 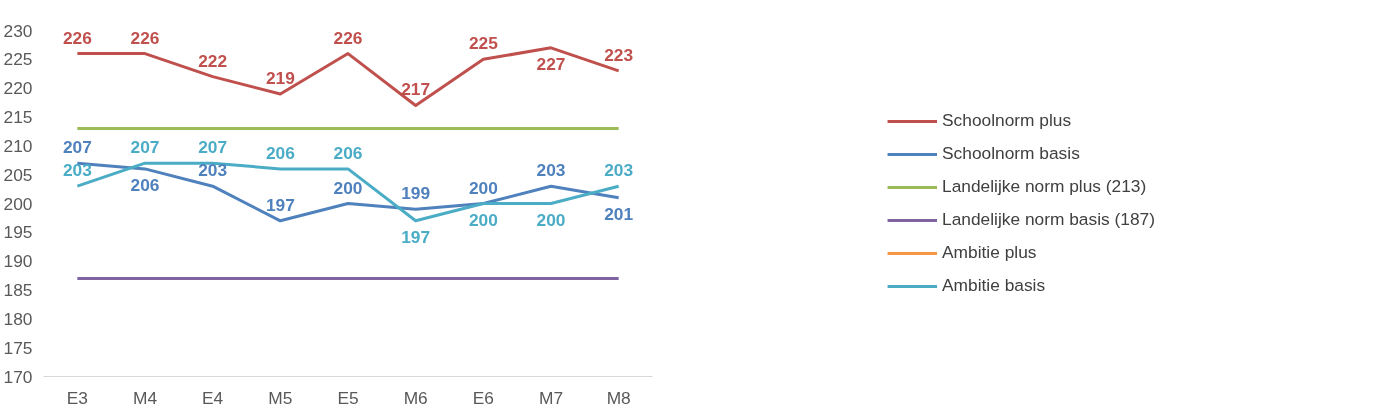 I want to click on y-tick-label: 215, so click(x=18, y=117).